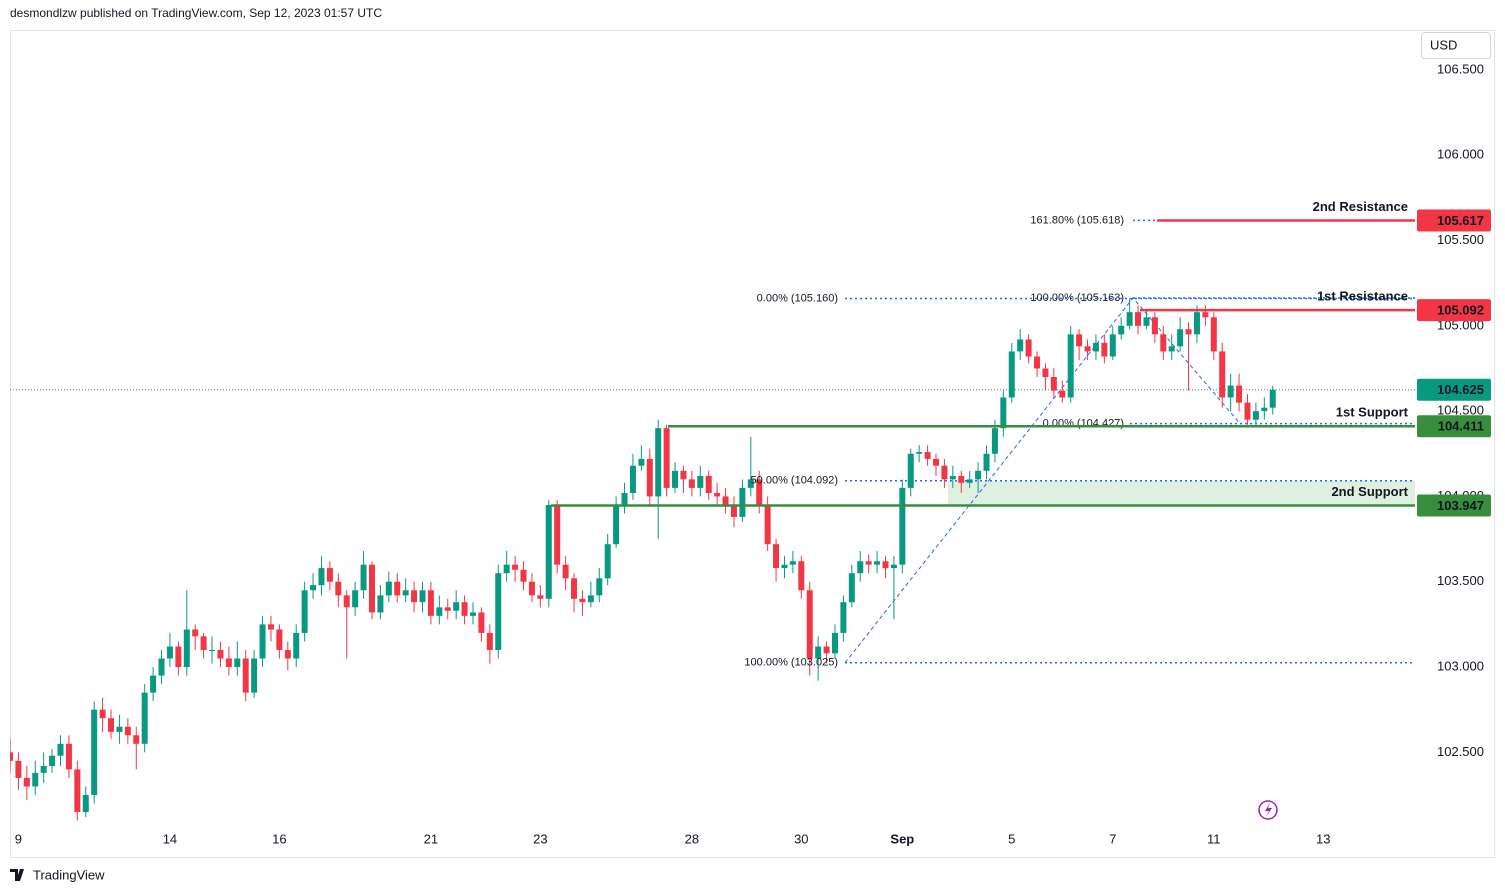 The height and width of the screenshot is (893, 1505). I want to click on brand-logo, so click(17, 875).